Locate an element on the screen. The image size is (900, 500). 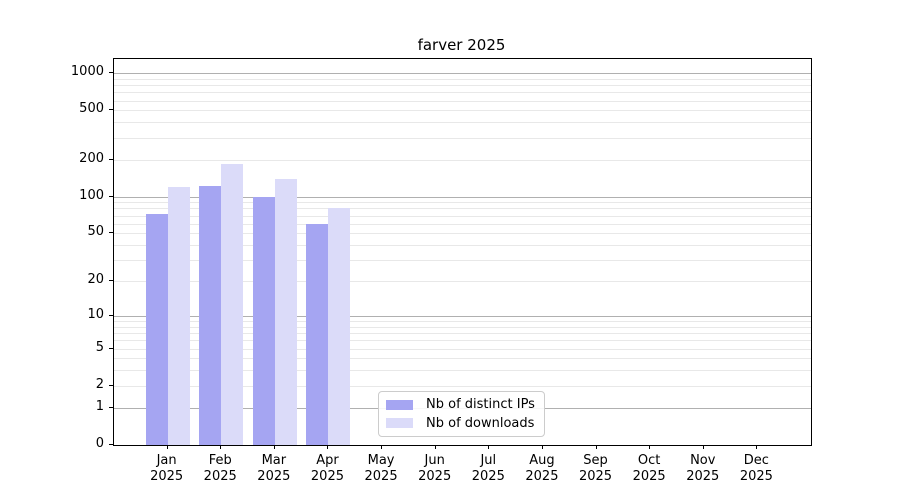
x-tick-label: Jul 2025 is located at coordinates (488, 468).